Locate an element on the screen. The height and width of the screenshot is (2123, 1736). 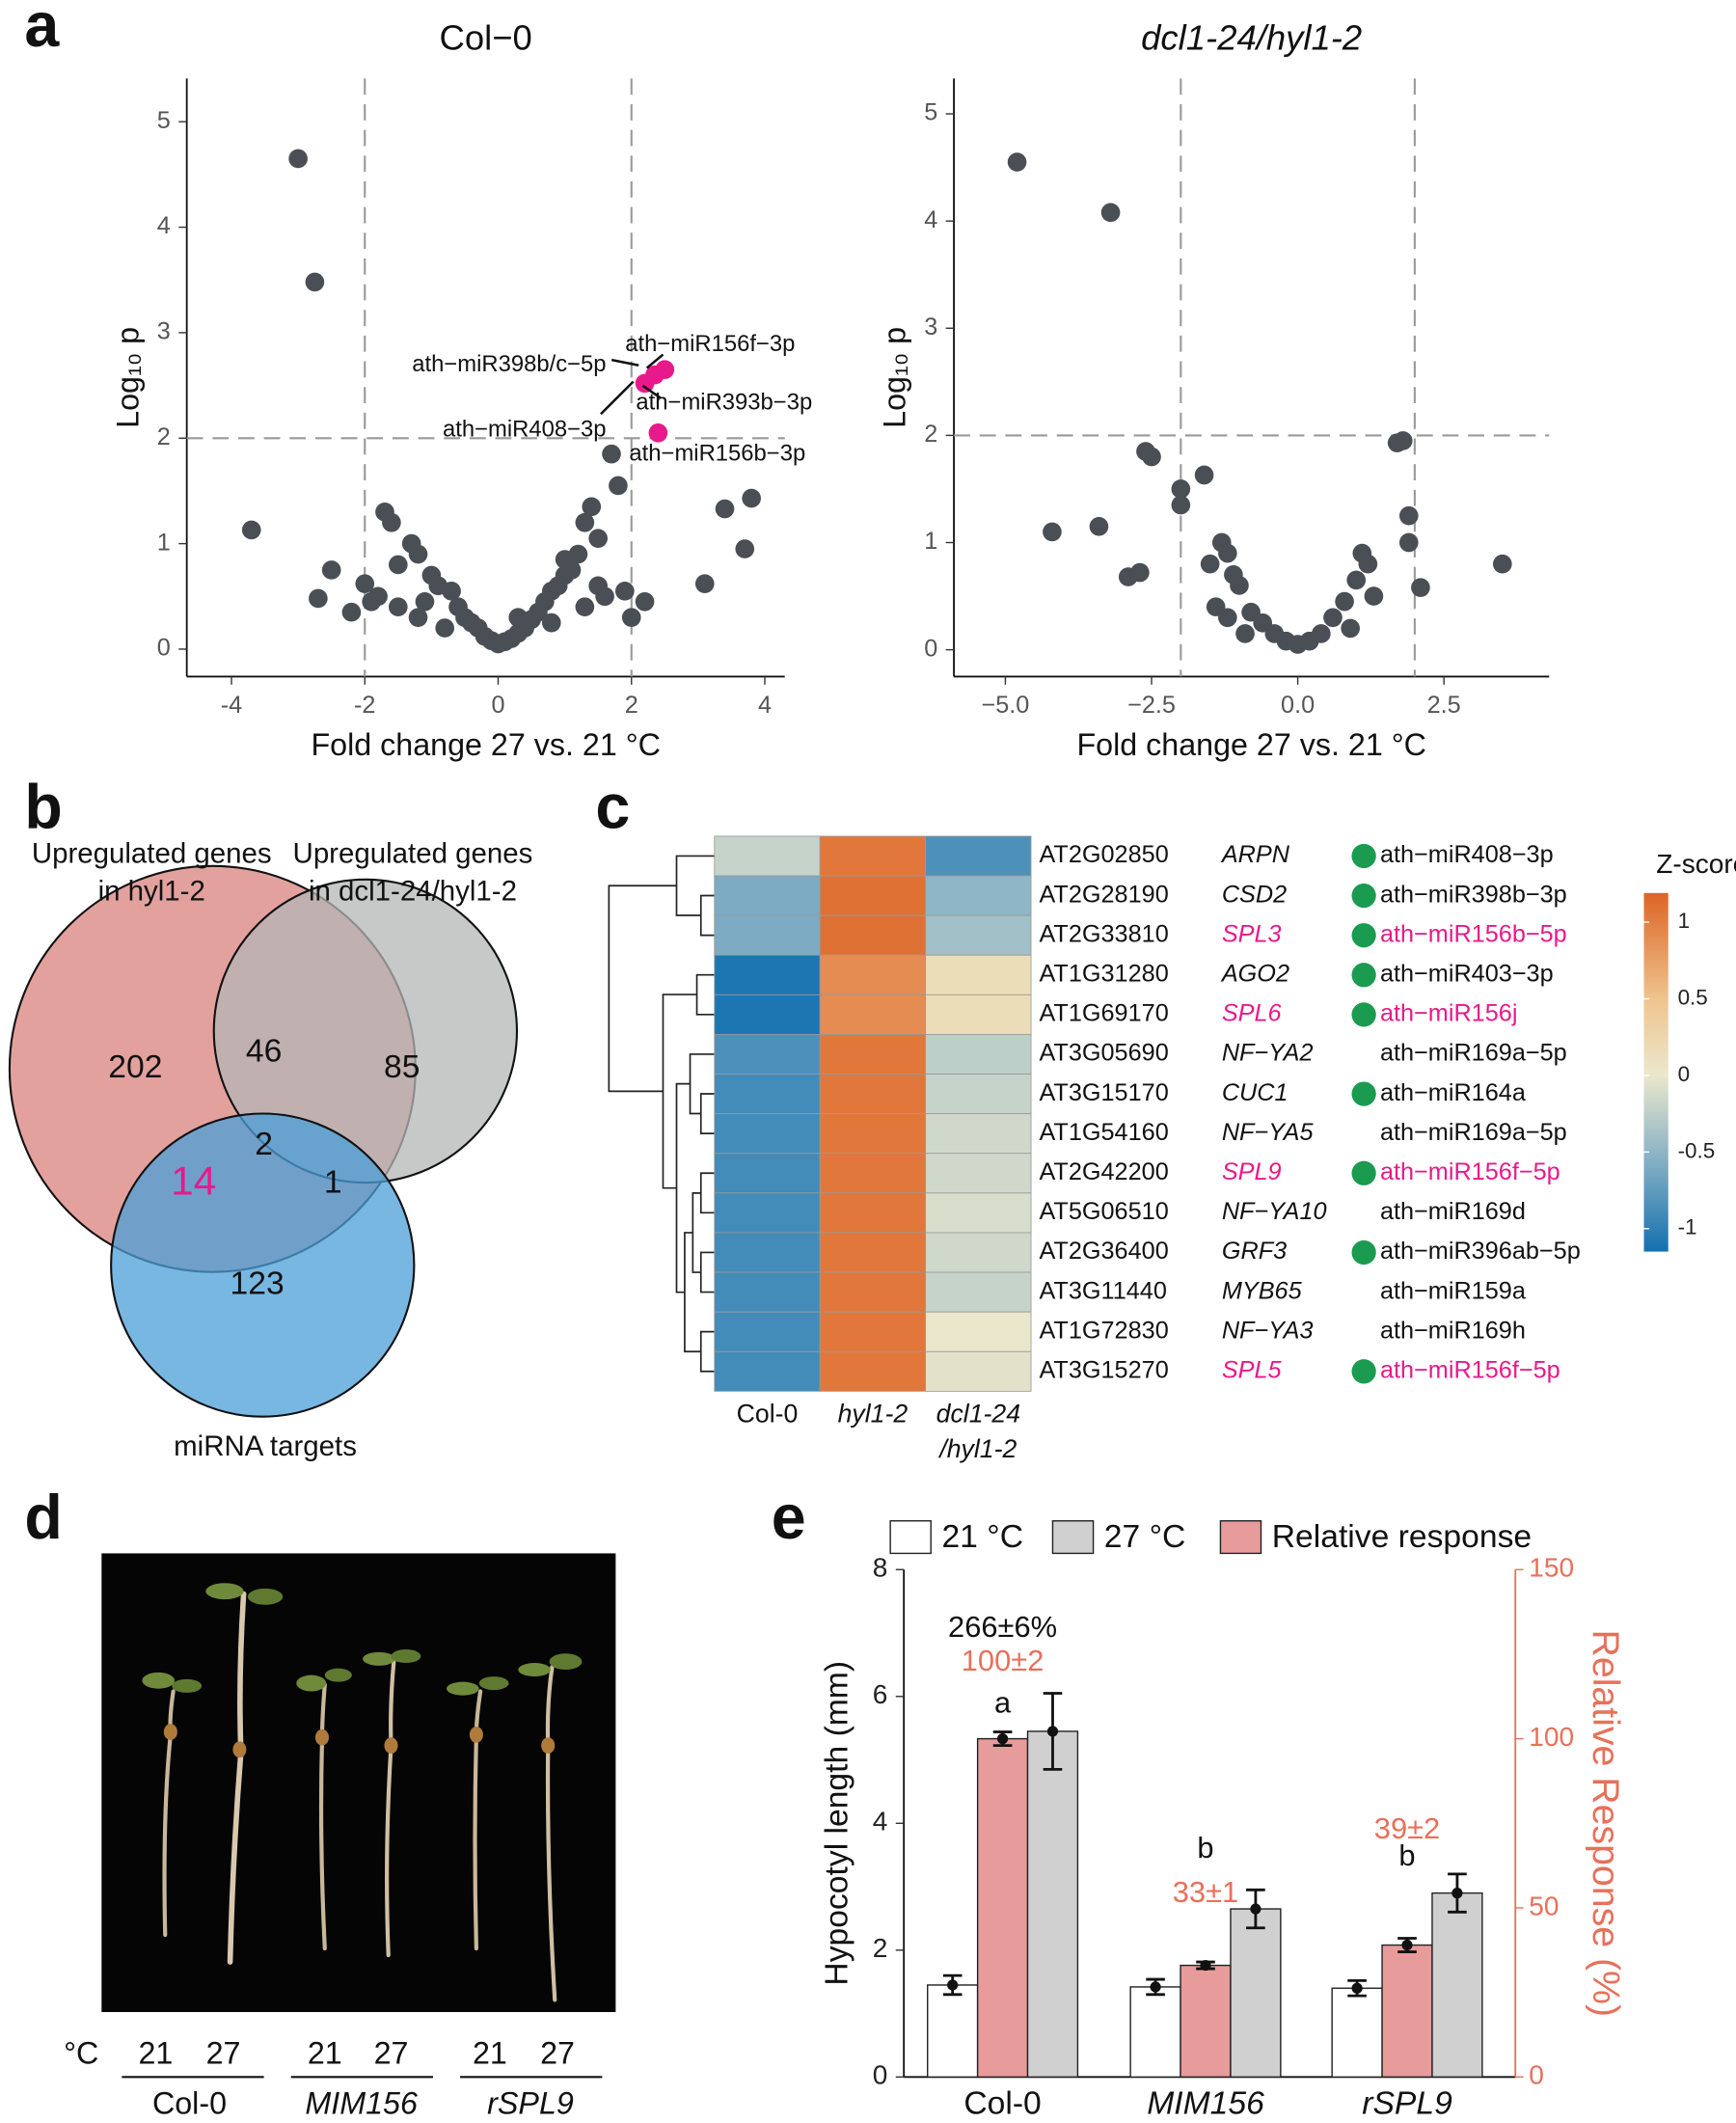
annotation: ath−miR156f−3p is located at coordinates (710, 344).